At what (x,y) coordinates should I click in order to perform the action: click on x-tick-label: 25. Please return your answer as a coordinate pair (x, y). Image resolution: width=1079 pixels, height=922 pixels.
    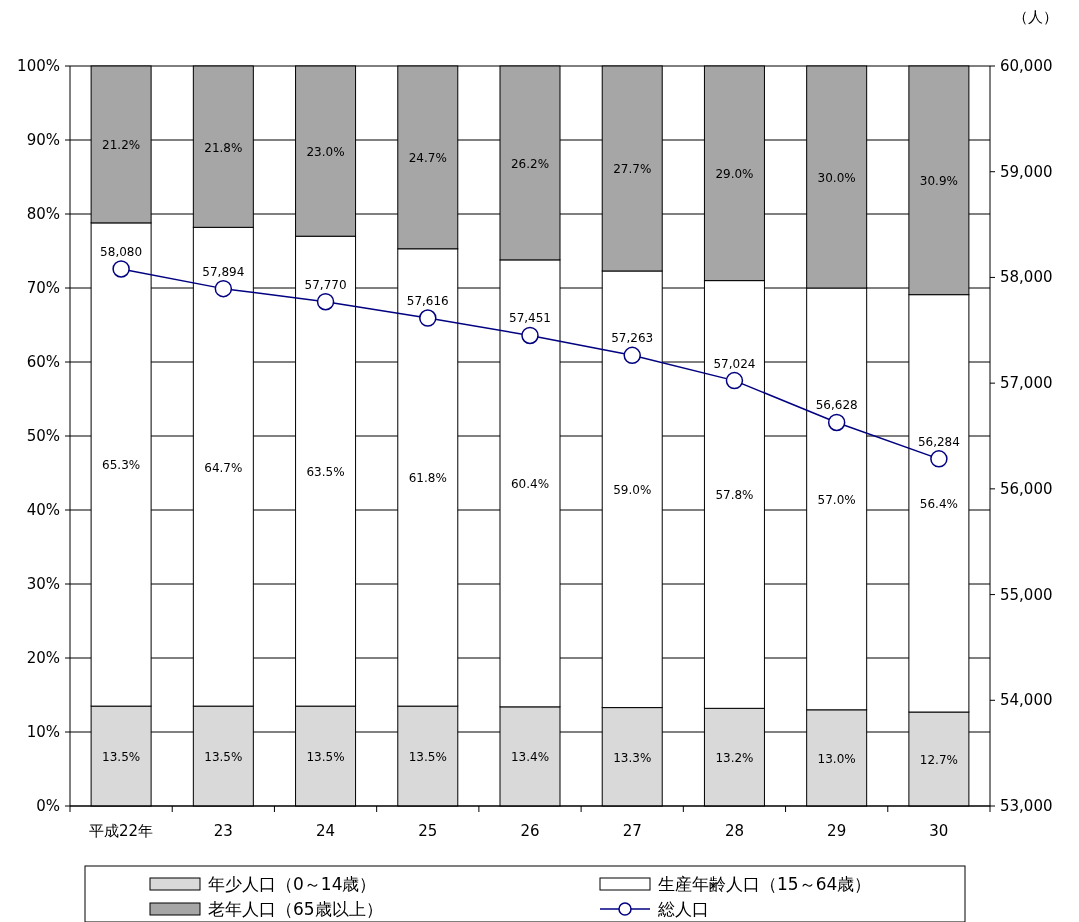
    Looking at the image, I should click on (428, 831).